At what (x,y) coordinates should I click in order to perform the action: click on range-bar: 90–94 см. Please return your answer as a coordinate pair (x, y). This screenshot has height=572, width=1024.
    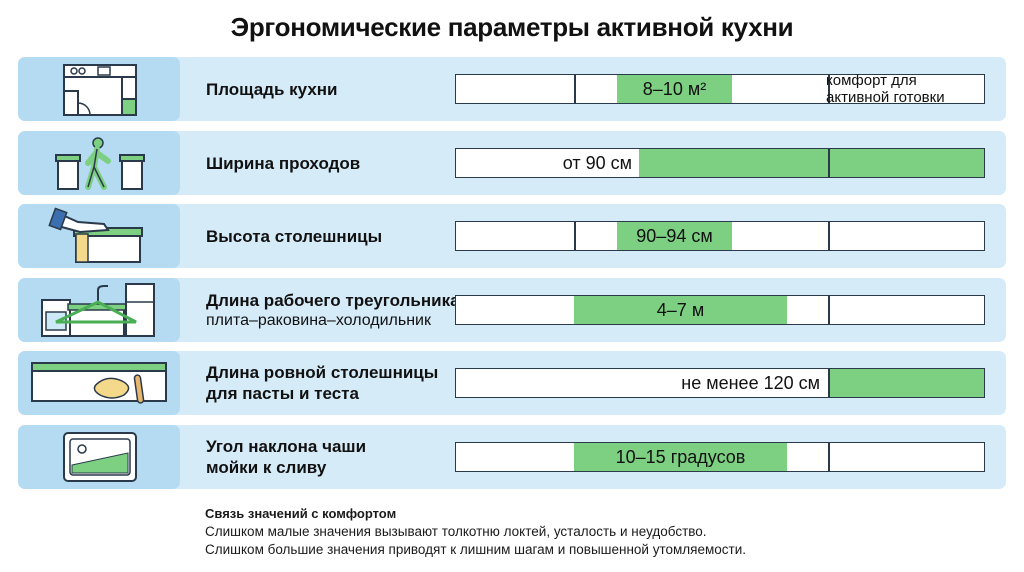
    Looking at the image, I should click on (720, 236).